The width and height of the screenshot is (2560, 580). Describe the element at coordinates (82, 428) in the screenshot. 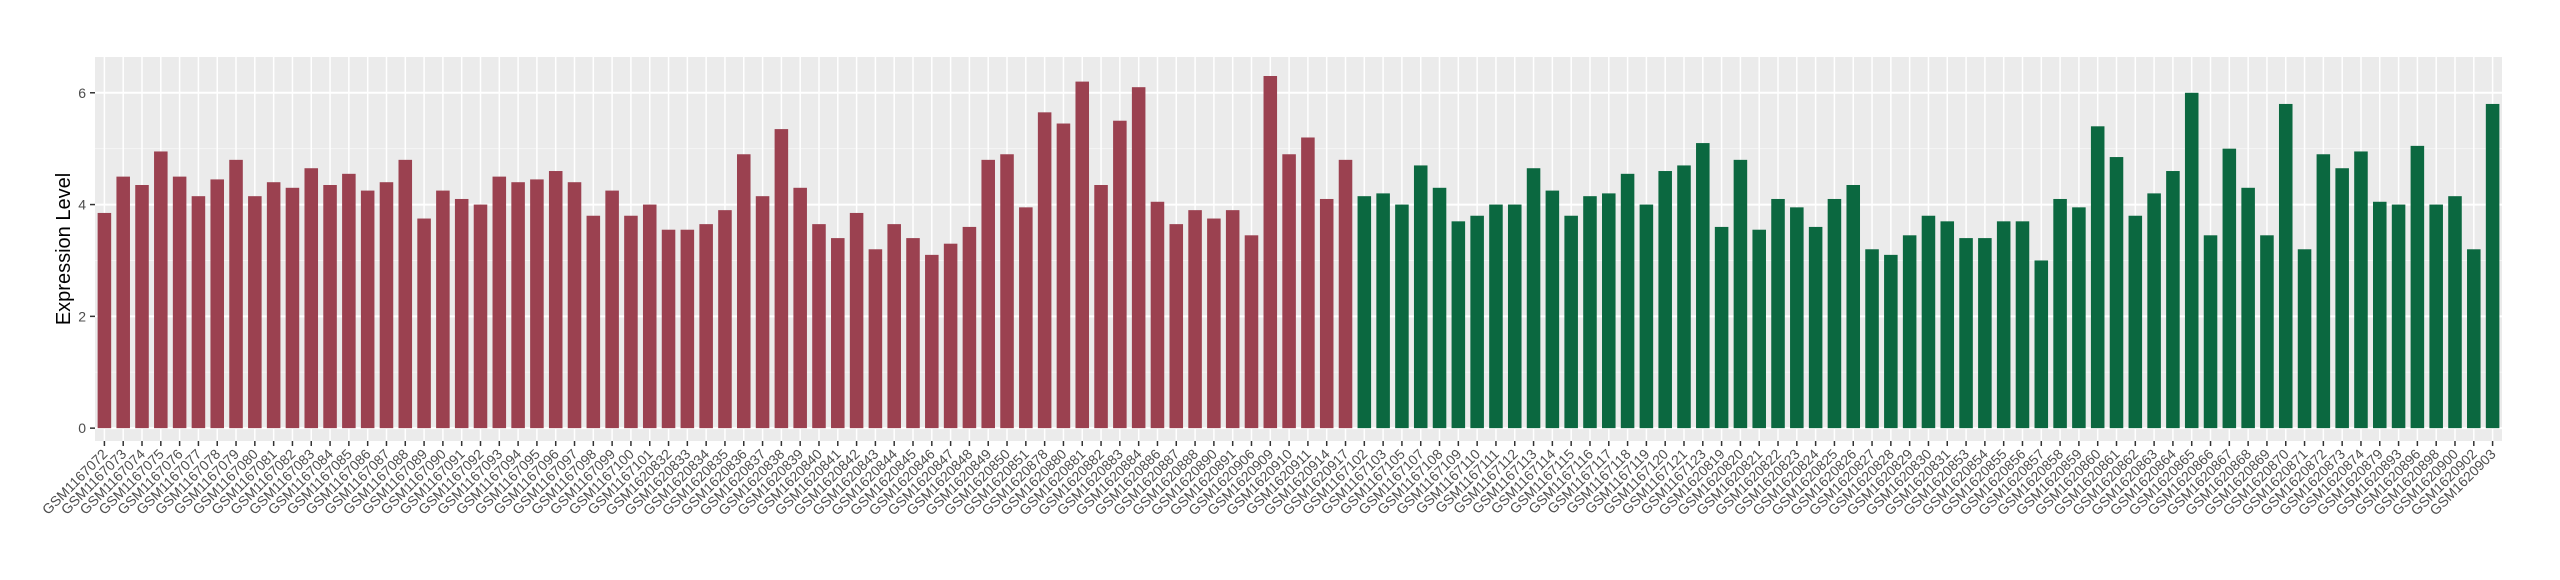

I see `y-tick-label: 0` at that location.